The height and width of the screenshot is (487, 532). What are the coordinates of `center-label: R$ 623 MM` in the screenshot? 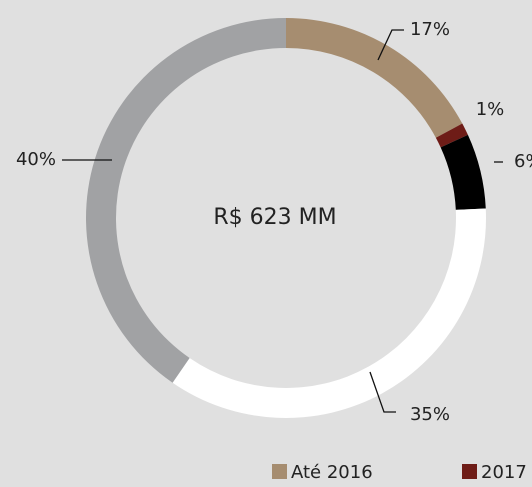 It's located at (274, 217).